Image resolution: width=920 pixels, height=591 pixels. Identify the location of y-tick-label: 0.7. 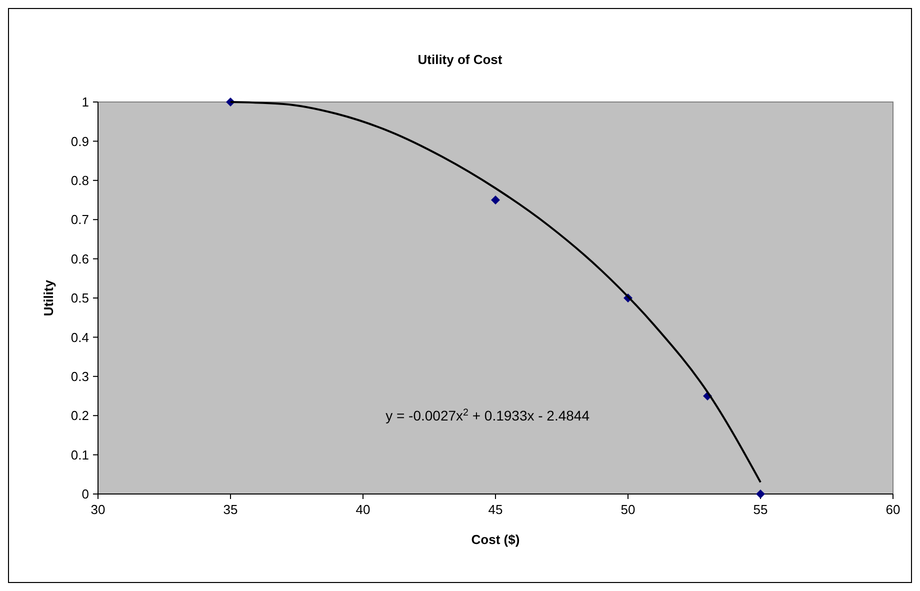
(79, 220).